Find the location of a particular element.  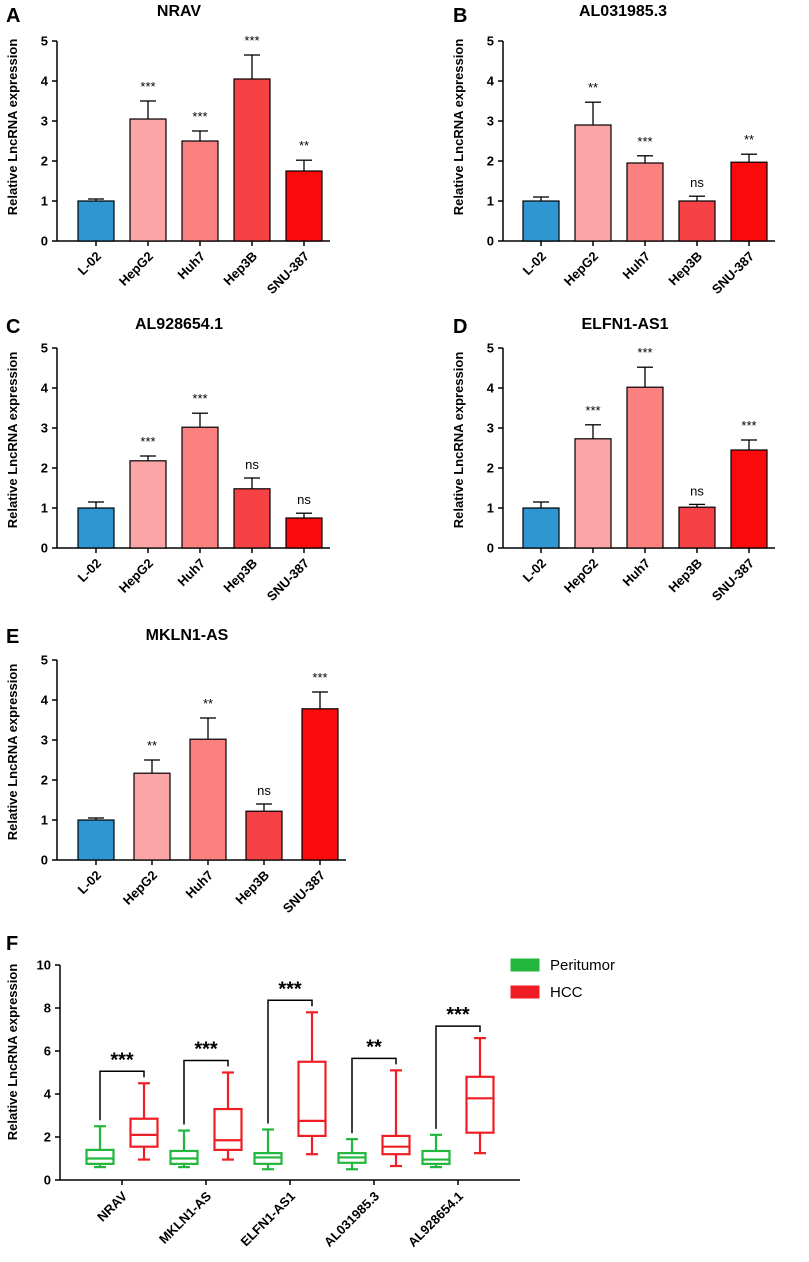

box-peritumor is located at coordinates (436, 1157).